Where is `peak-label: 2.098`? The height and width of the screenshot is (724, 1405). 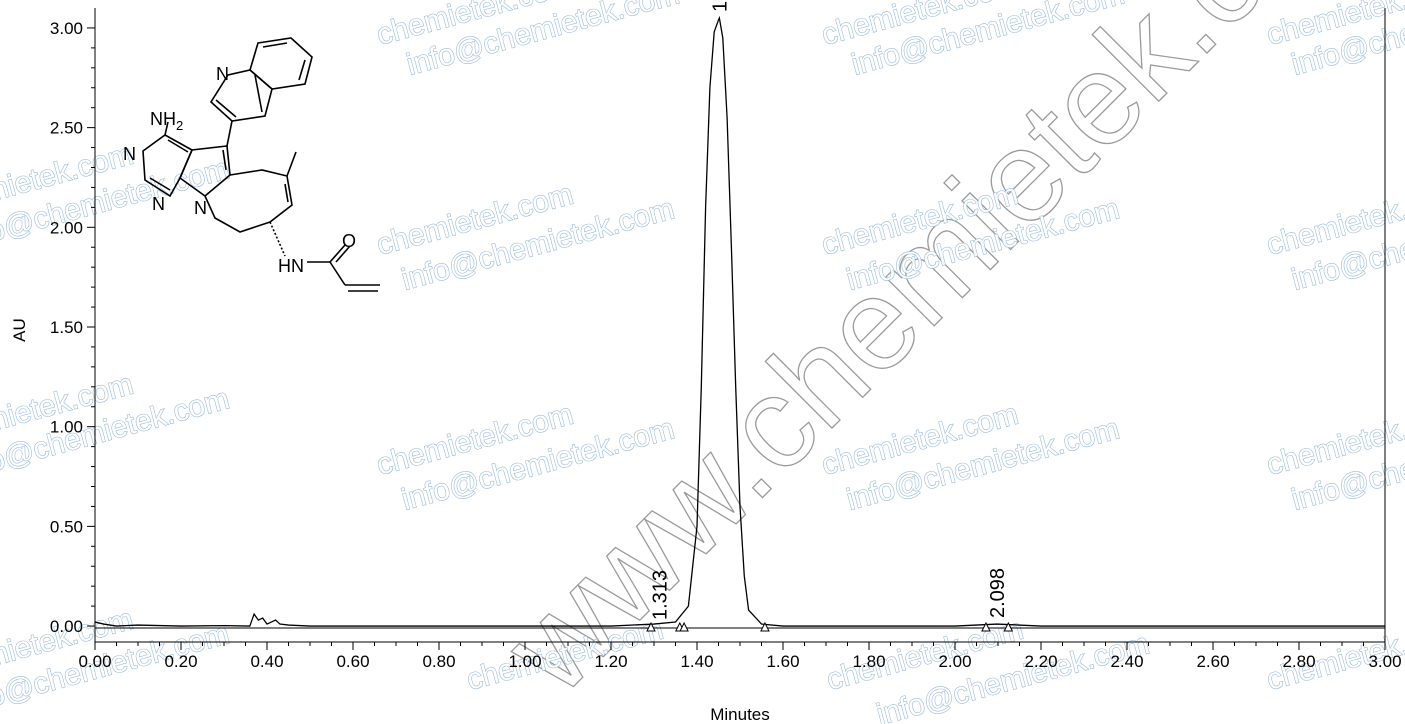
peak-label: 2.098 is located at coordinates (998, 593).